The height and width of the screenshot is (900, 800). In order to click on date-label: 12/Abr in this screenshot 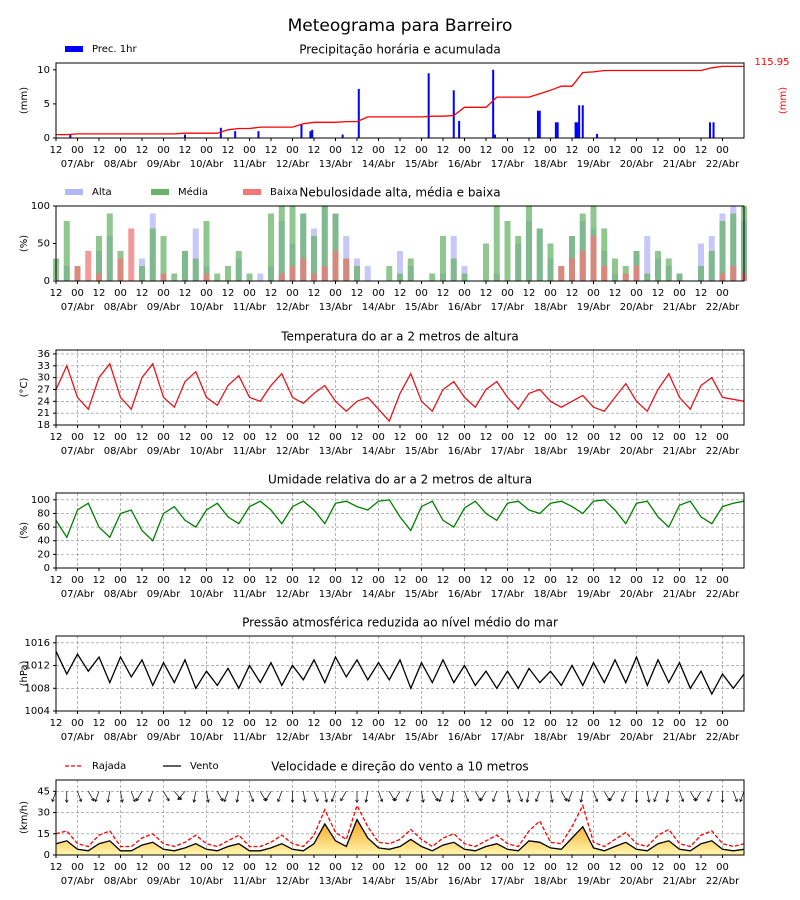, I will do `click(293, 307)`.